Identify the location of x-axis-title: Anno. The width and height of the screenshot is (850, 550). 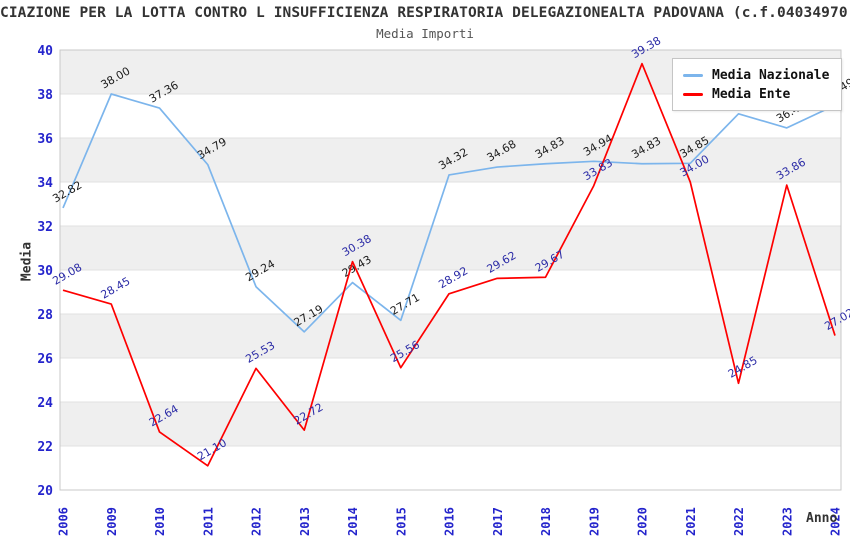
(822, 518).